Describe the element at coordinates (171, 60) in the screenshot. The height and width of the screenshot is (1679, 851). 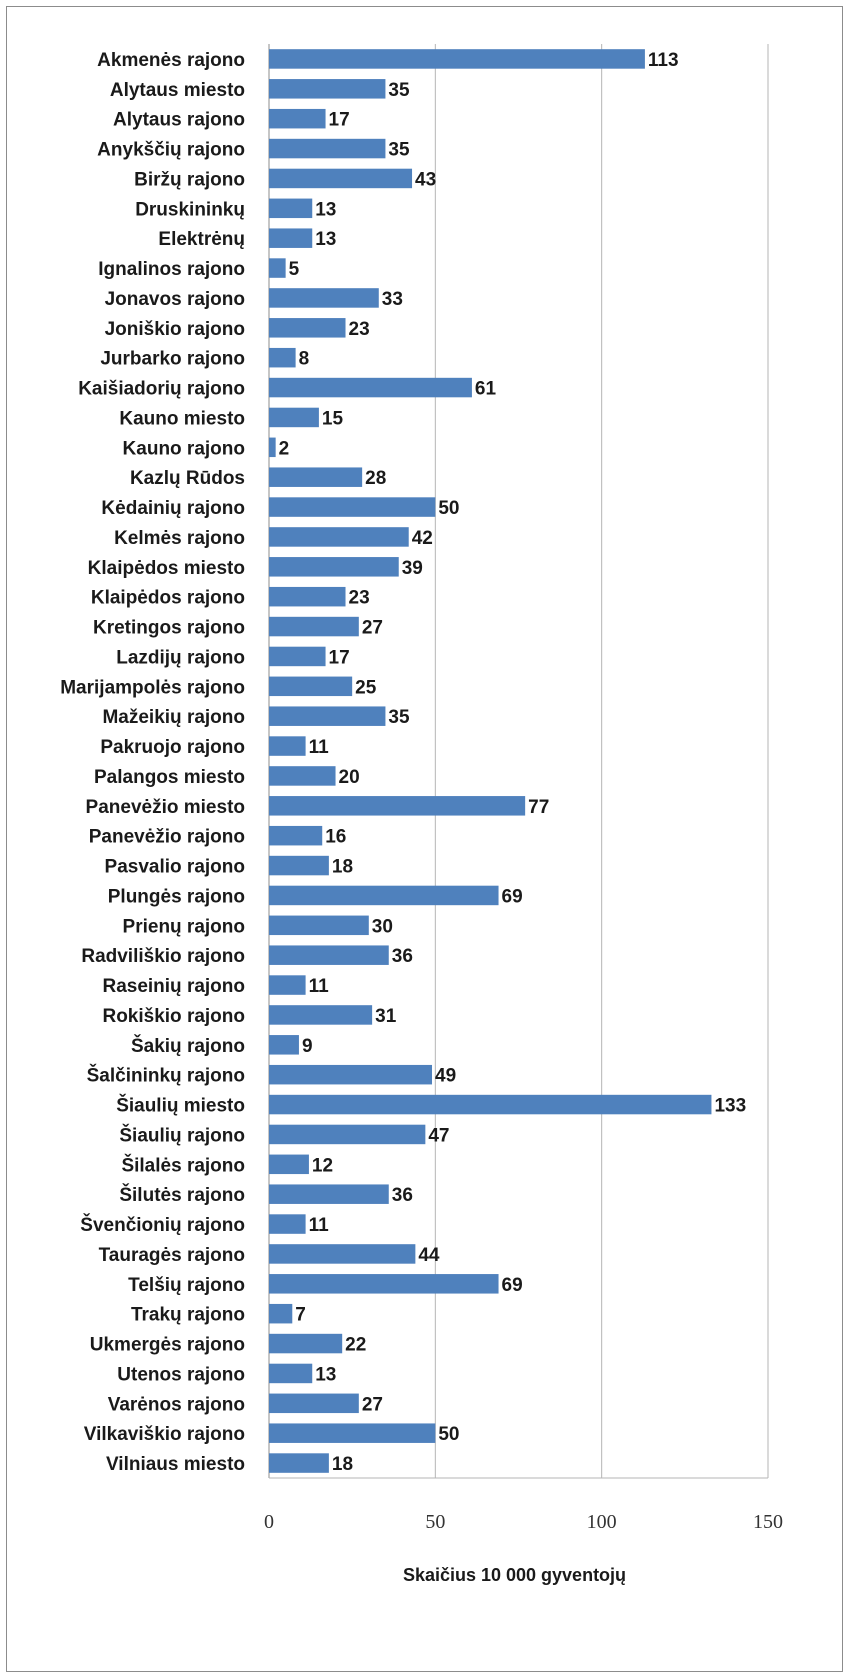
I see `category-label: Akmenės rajono` at that location.